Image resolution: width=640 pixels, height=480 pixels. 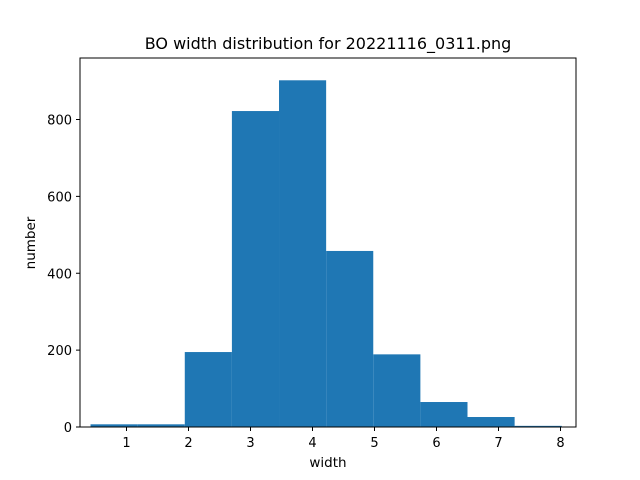 What do you see at coordinates (436, 443) in the screenshot?
I see `x-tick-label: 6` at bounding box center [436, 443].